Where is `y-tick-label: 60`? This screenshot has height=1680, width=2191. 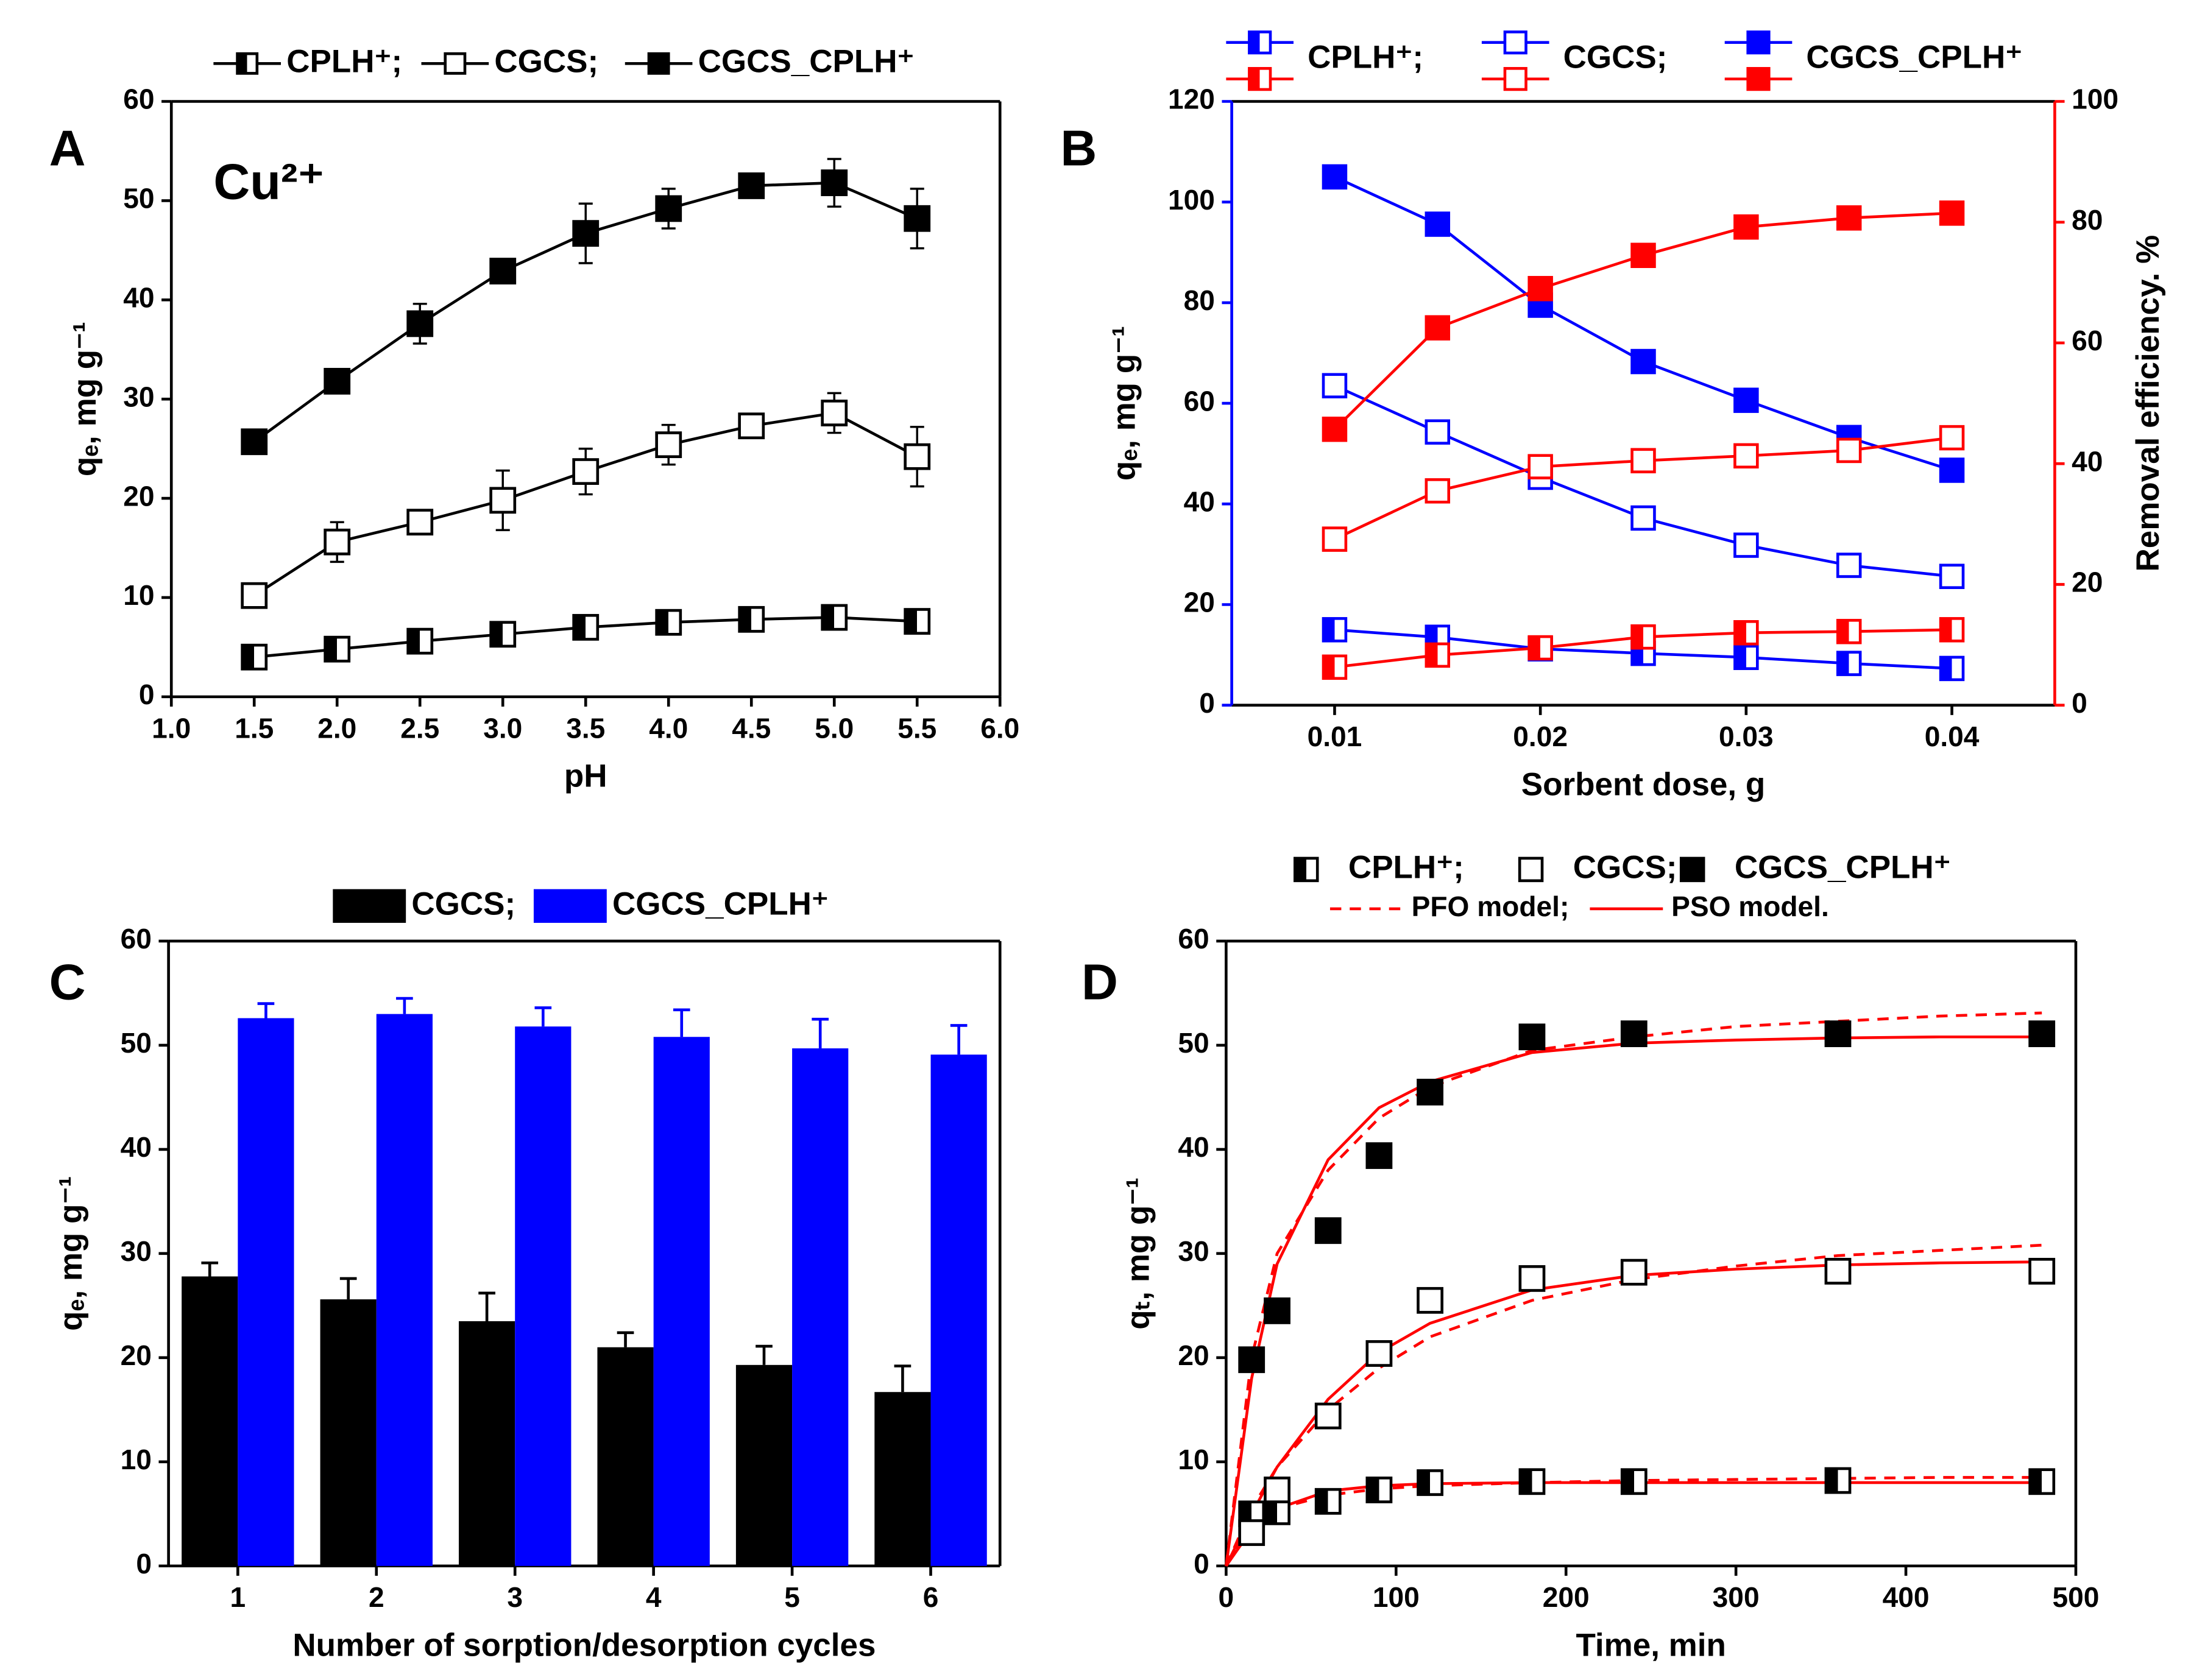
y-tick-label: 60 is located at coordinates (1199, 401).